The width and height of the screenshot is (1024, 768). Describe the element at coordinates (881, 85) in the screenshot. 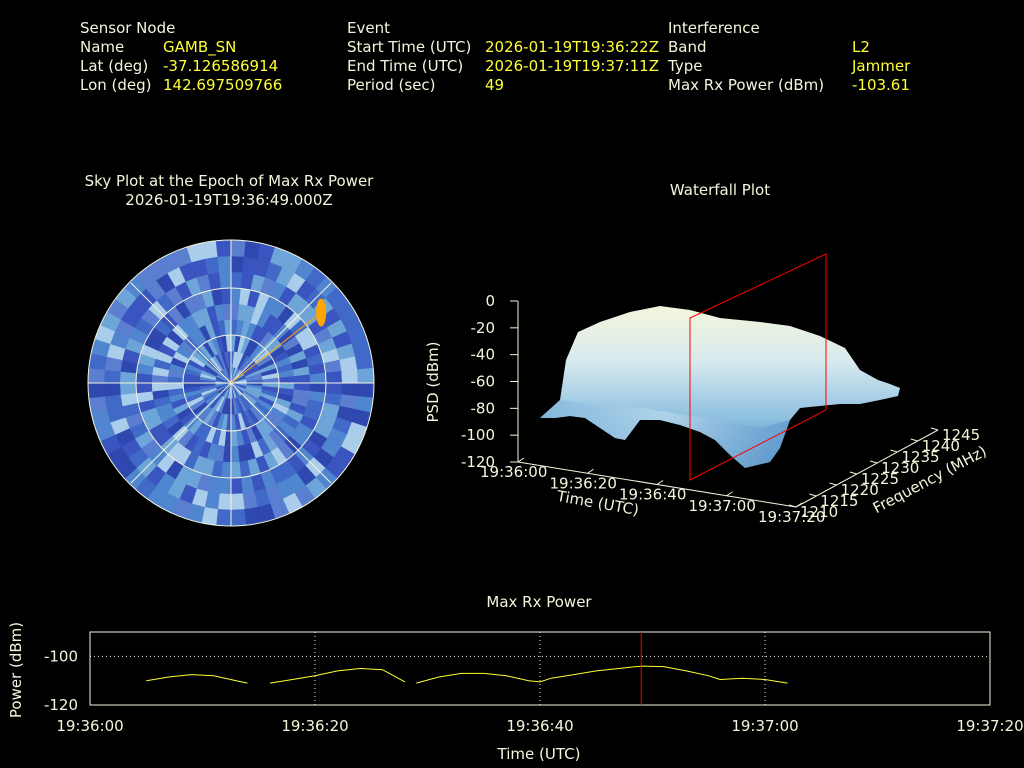

I see `max-rx-power-value: -103.61` at that location.